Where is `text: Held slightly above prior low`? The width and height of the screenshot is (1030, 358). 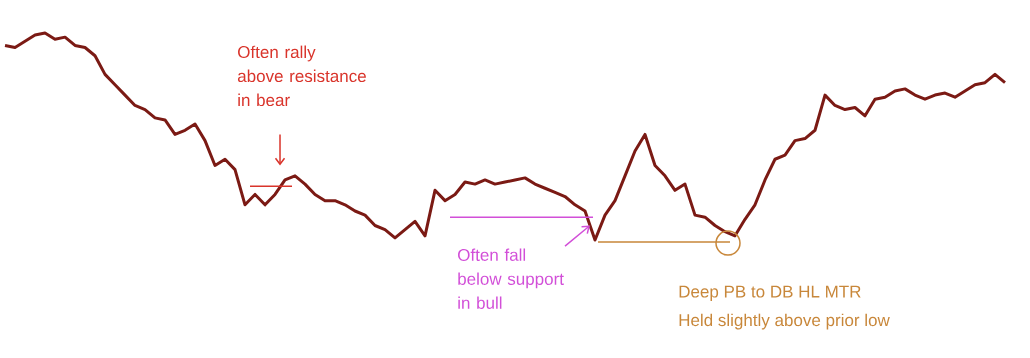
text: Held slightly above prior low is located at coordinates (784, 321).